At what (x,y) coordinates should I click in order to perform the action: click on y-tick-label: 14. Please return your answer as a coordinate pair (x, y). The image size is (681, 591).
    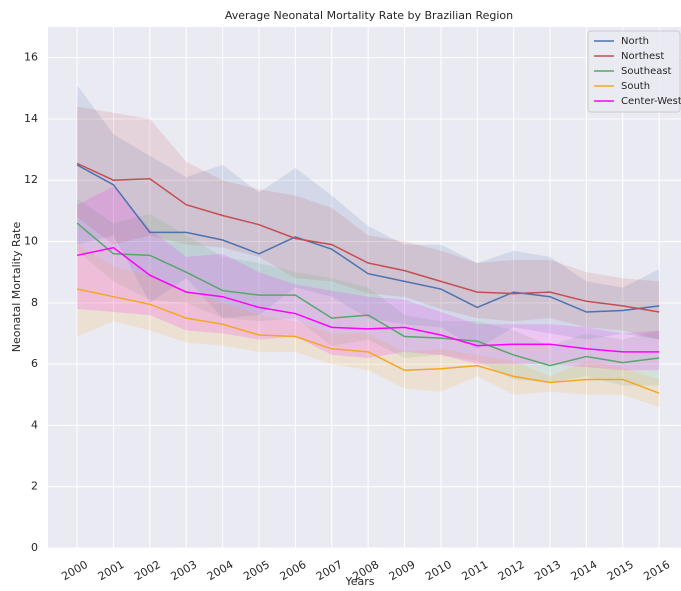
    Looking at the image, I should click on (31, 118).